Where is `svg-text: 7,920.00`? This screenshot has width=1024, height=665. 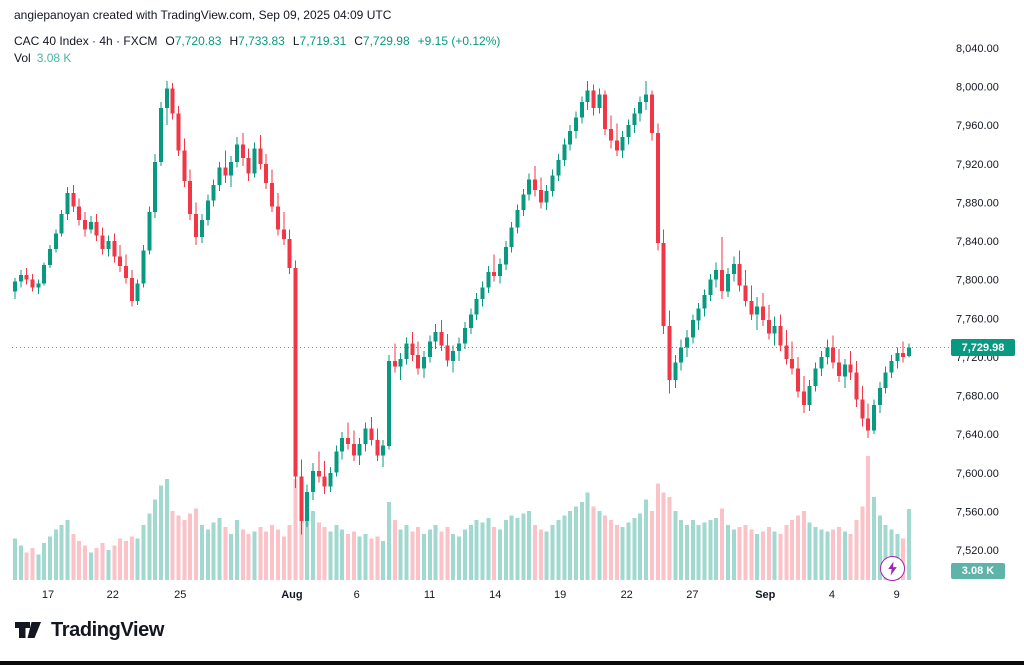 svg-text: 7,920.00 is located at coordinates (977, 165).